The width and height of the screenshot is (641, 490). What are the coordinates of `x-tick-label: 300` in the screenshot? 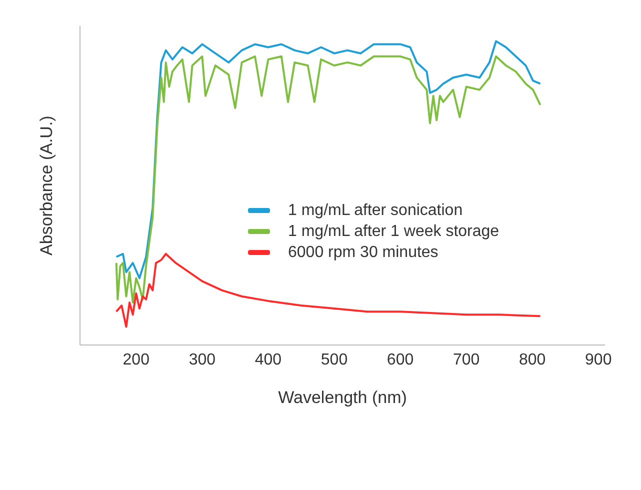 It's located at (202, 359).